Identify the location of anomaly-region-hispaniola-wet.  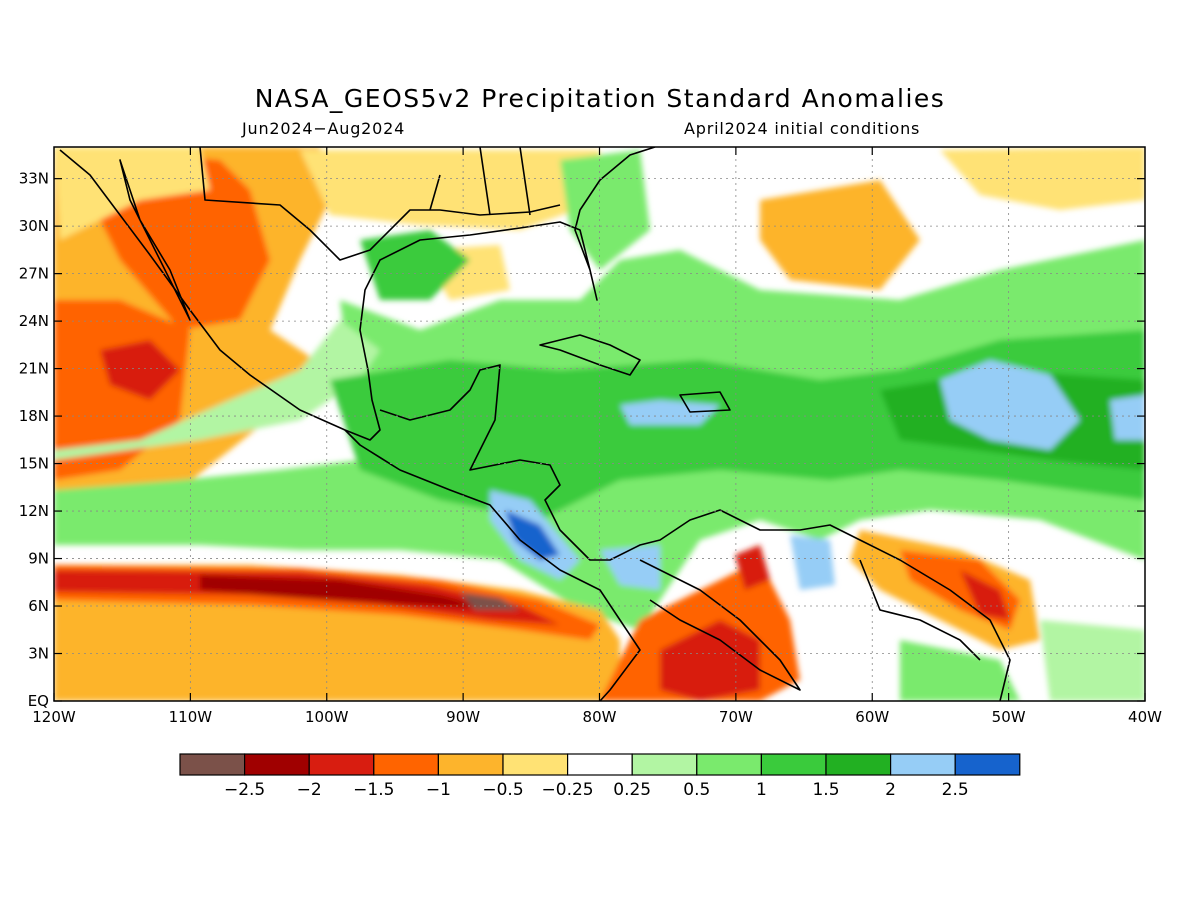
(670, 412).